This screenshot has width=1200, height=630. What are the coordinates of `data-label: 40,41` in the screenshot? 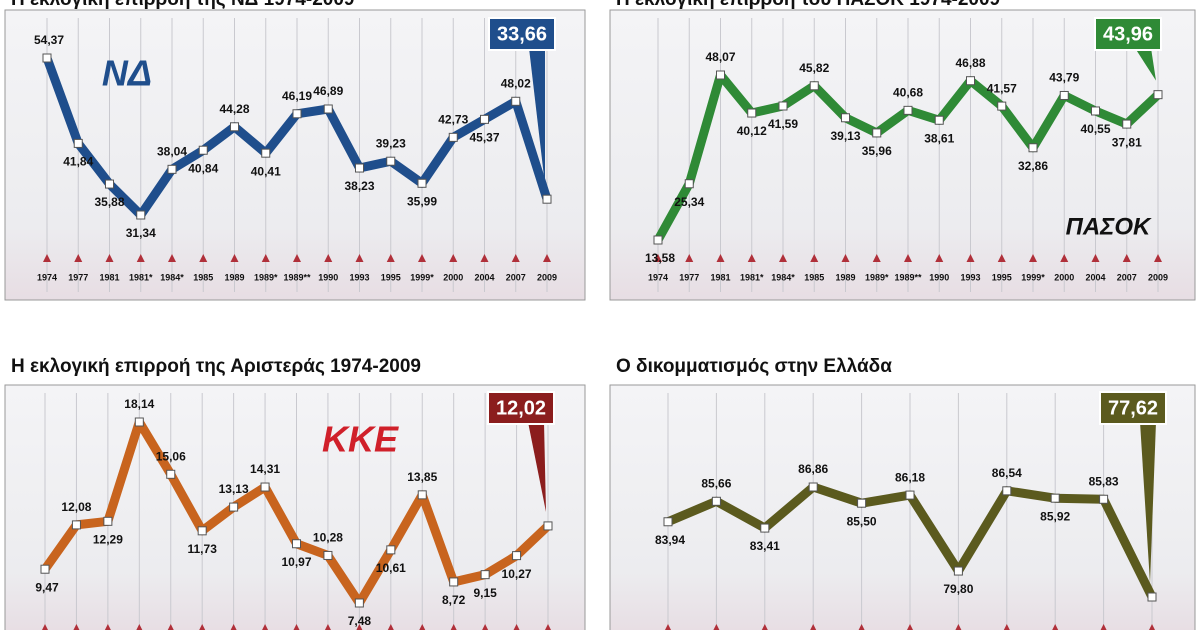 It's located at (266, 171).